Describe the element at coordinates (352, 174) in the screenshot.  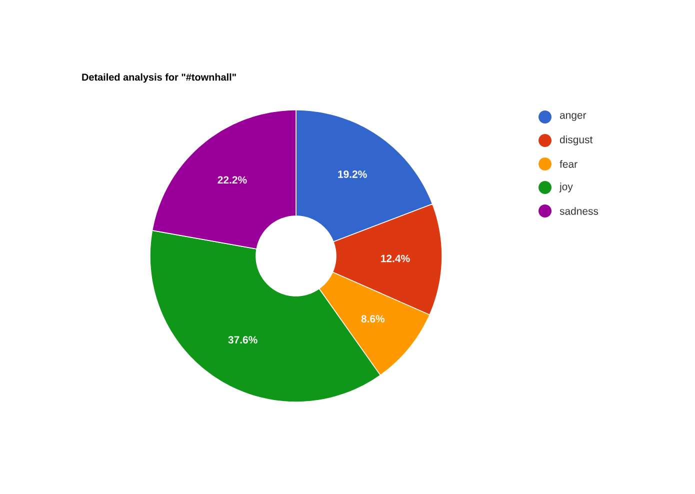
I see `data-label: 19.2%` at that location.